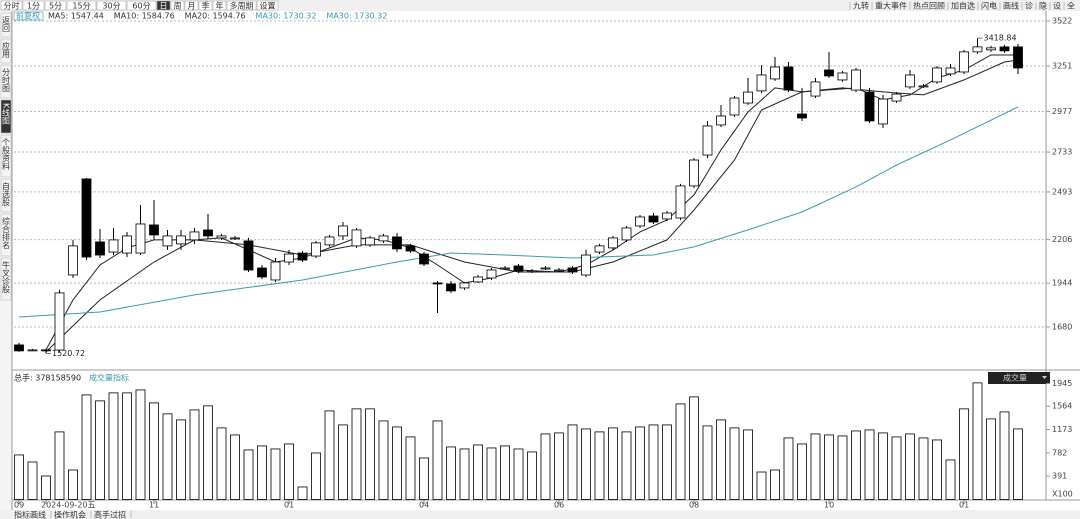 The height and width of the screenshot is (519, 1080). I want to click on y-tick-label: 782, so click(1059, 452).